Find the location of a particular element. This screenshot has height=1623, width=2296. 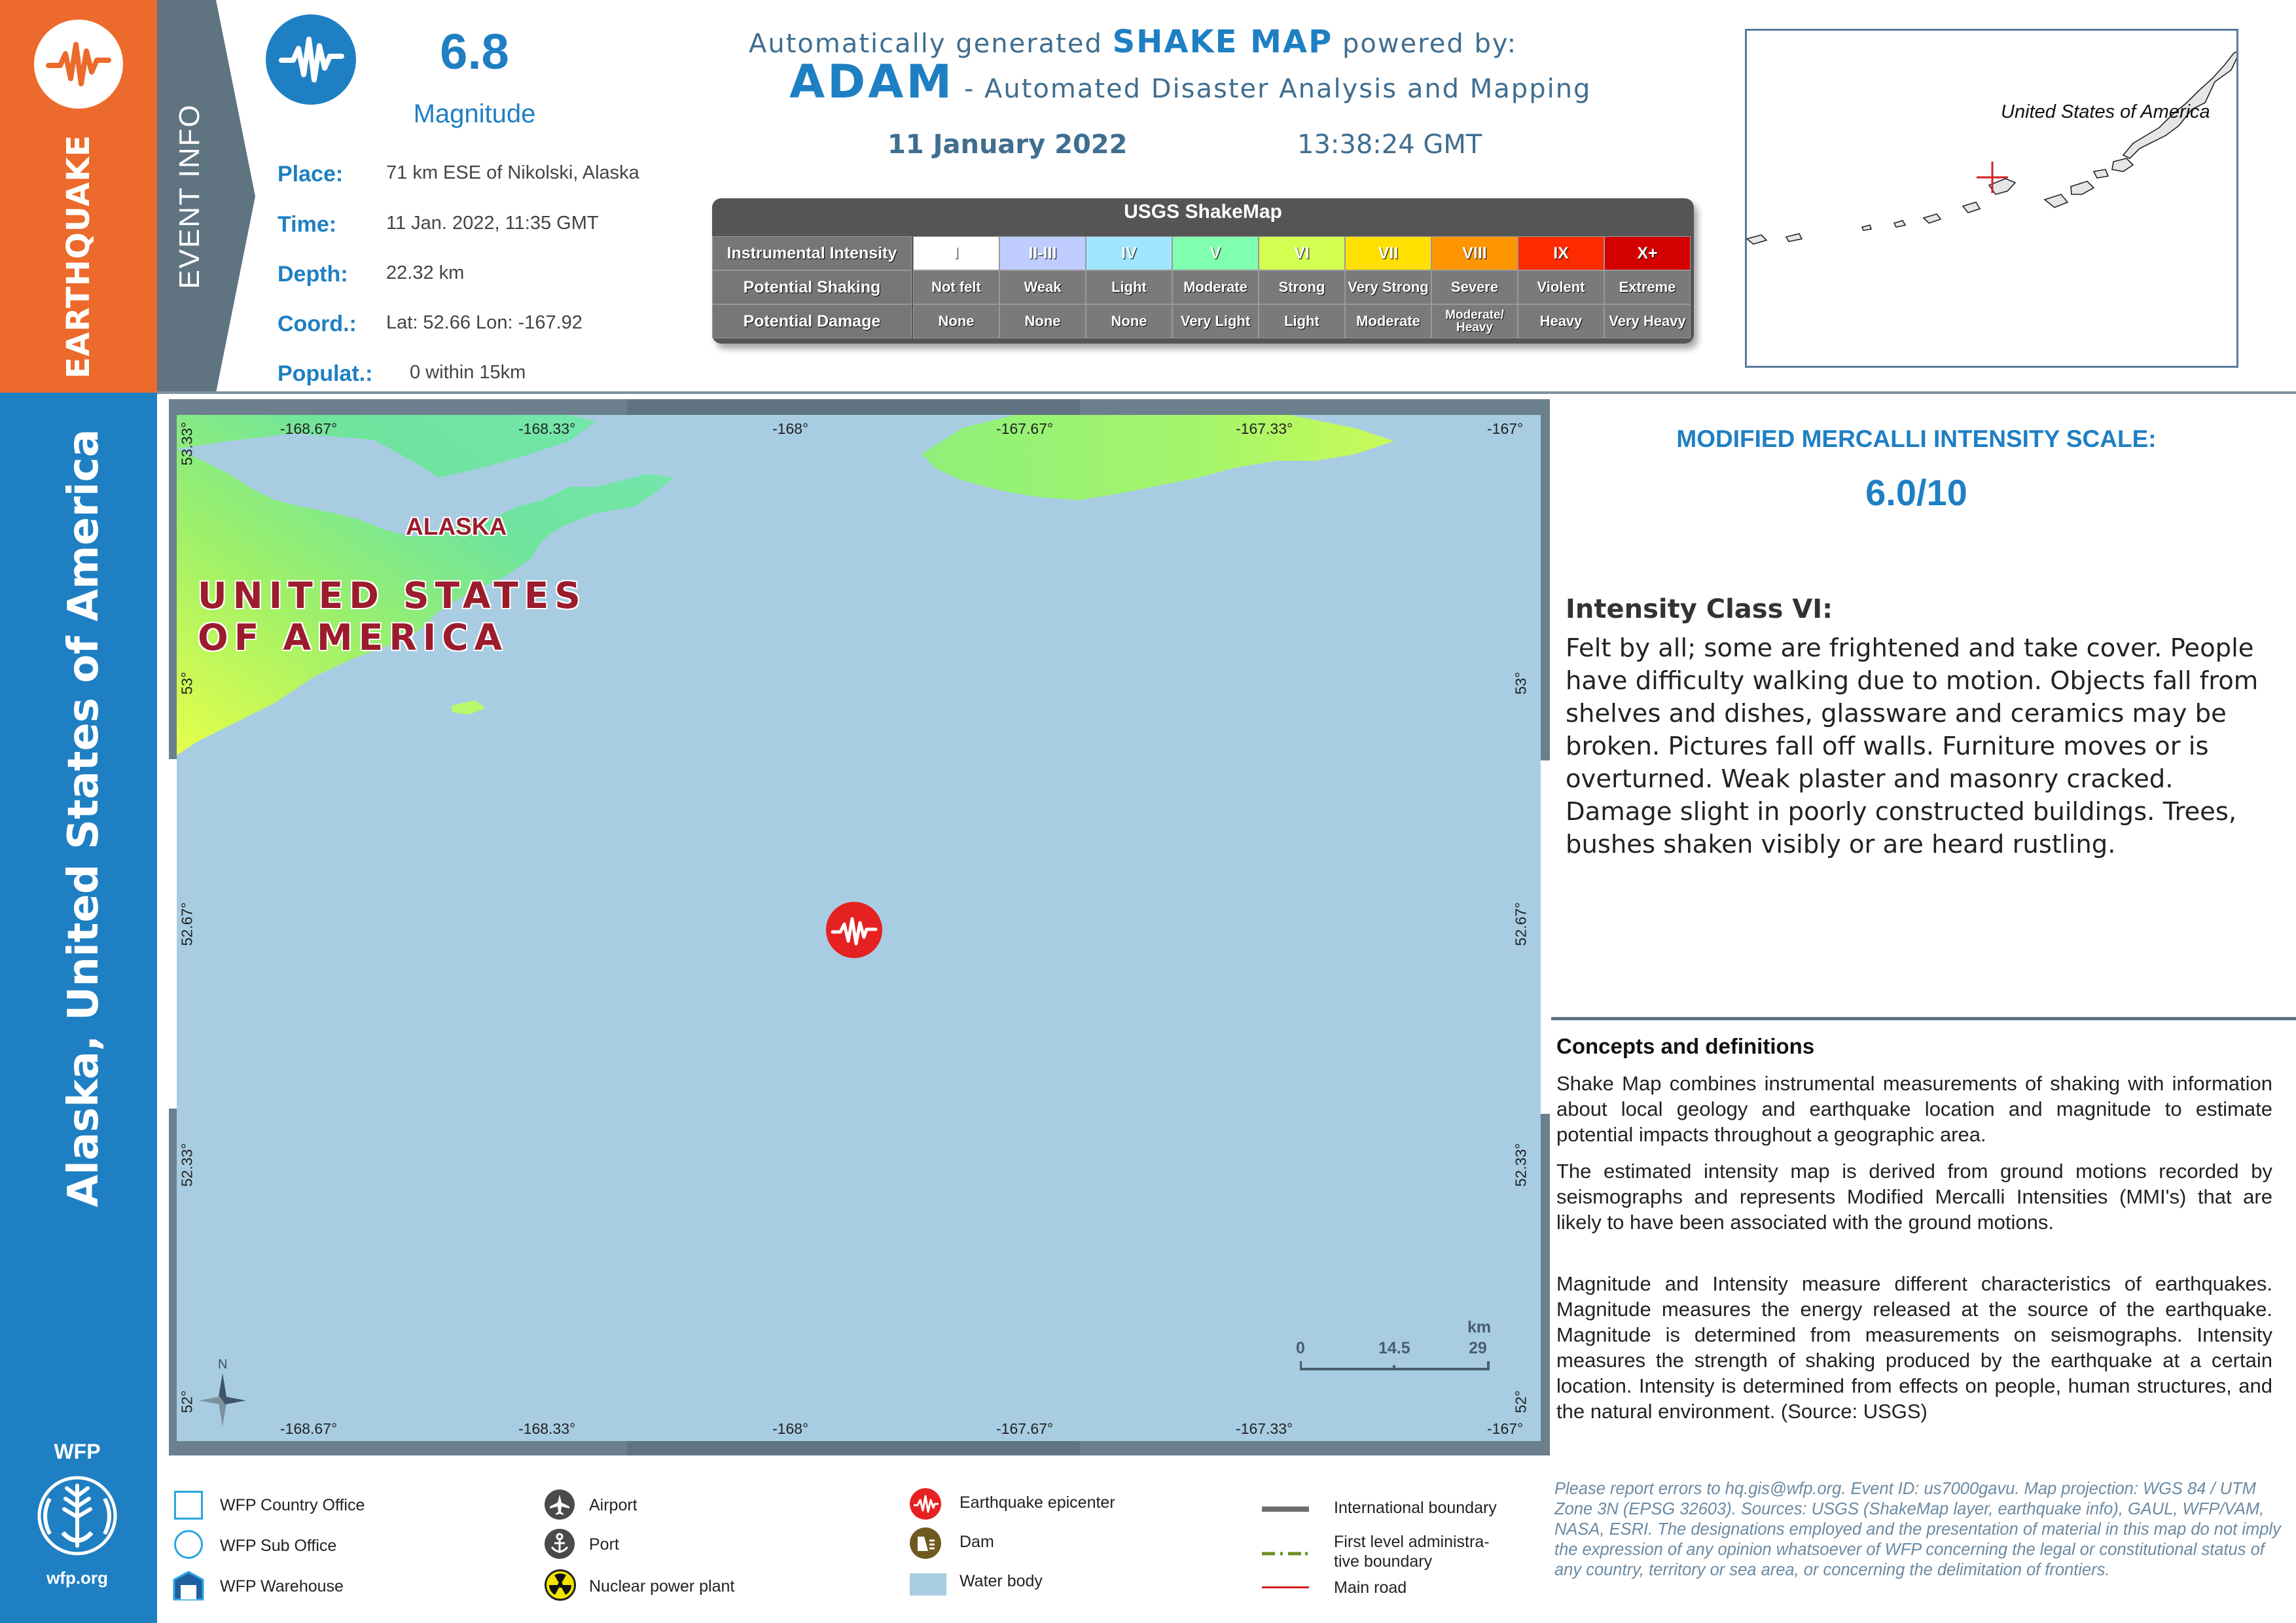

depth-value: 22.32 km is located at coordinates (426, 272).